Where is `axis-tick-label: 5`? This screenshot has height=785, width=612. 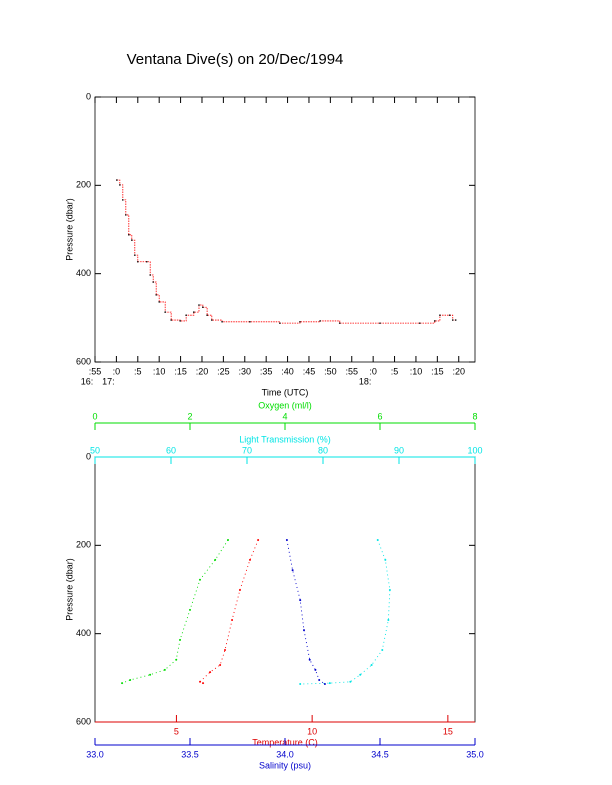 axis-tick-label: 5 is located at coordinates (176, 731).